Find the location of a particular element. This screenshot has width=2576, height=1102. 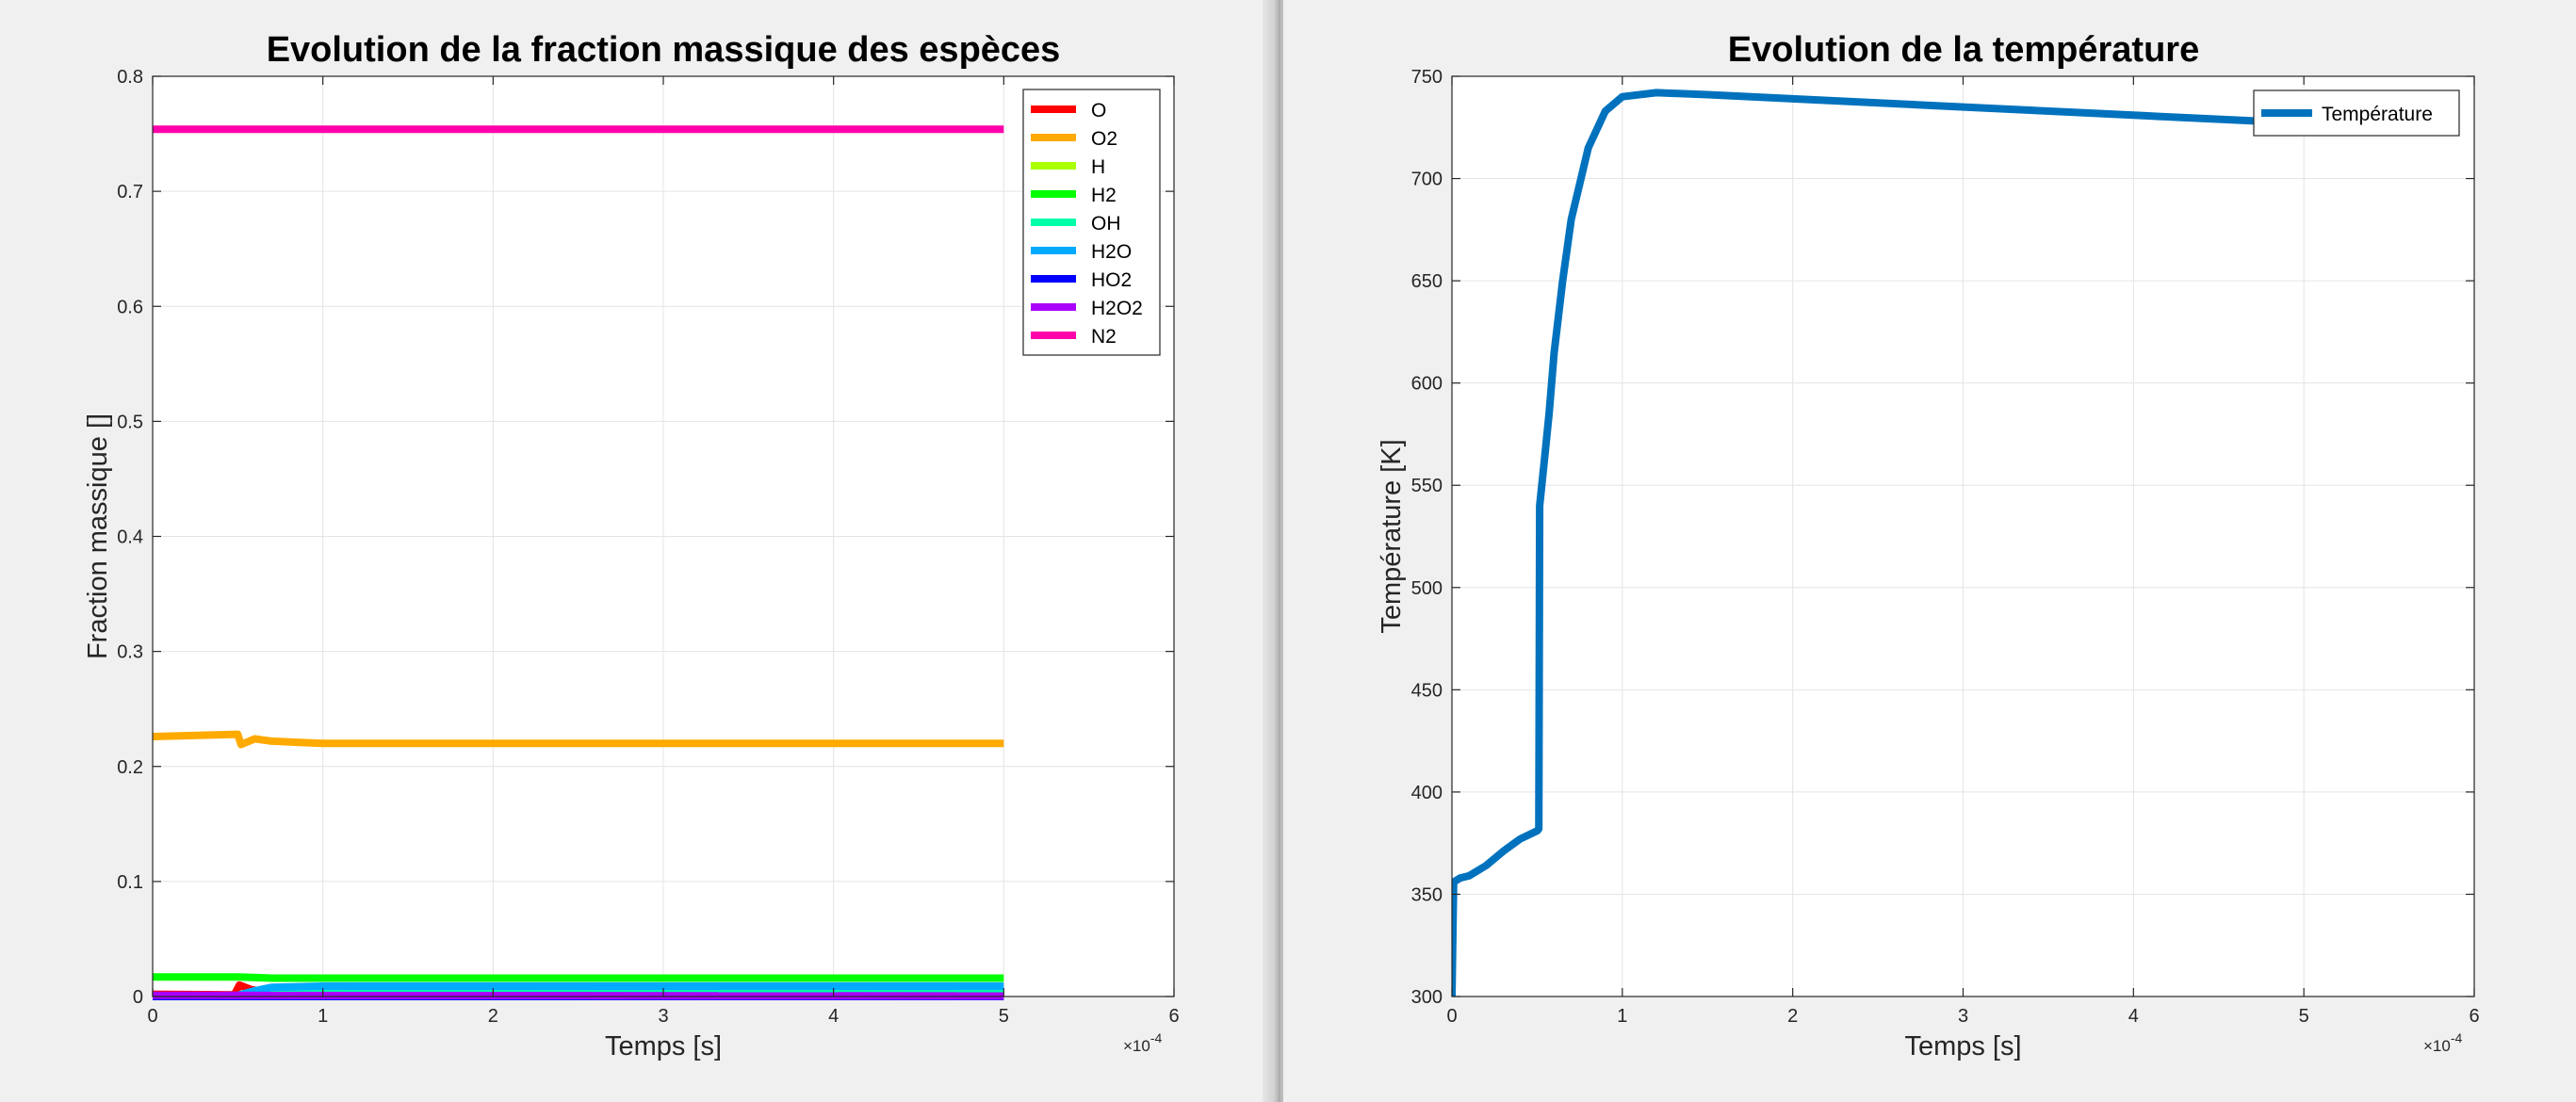

legend: O O2 H H2 OH H2O HO2 H2O2 N2 is located at coordinates (1091, 222).